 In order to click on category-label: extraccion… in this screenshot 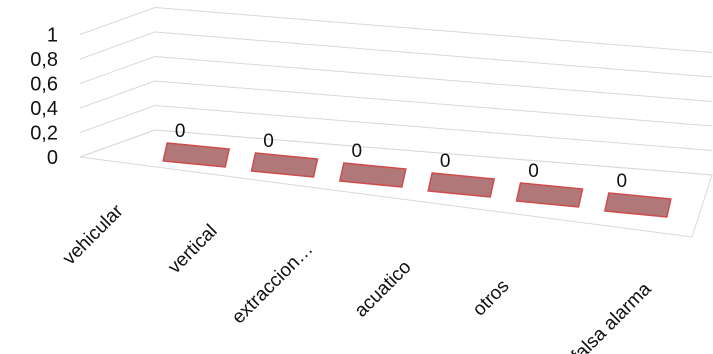, I will do `click(273, 284)`.